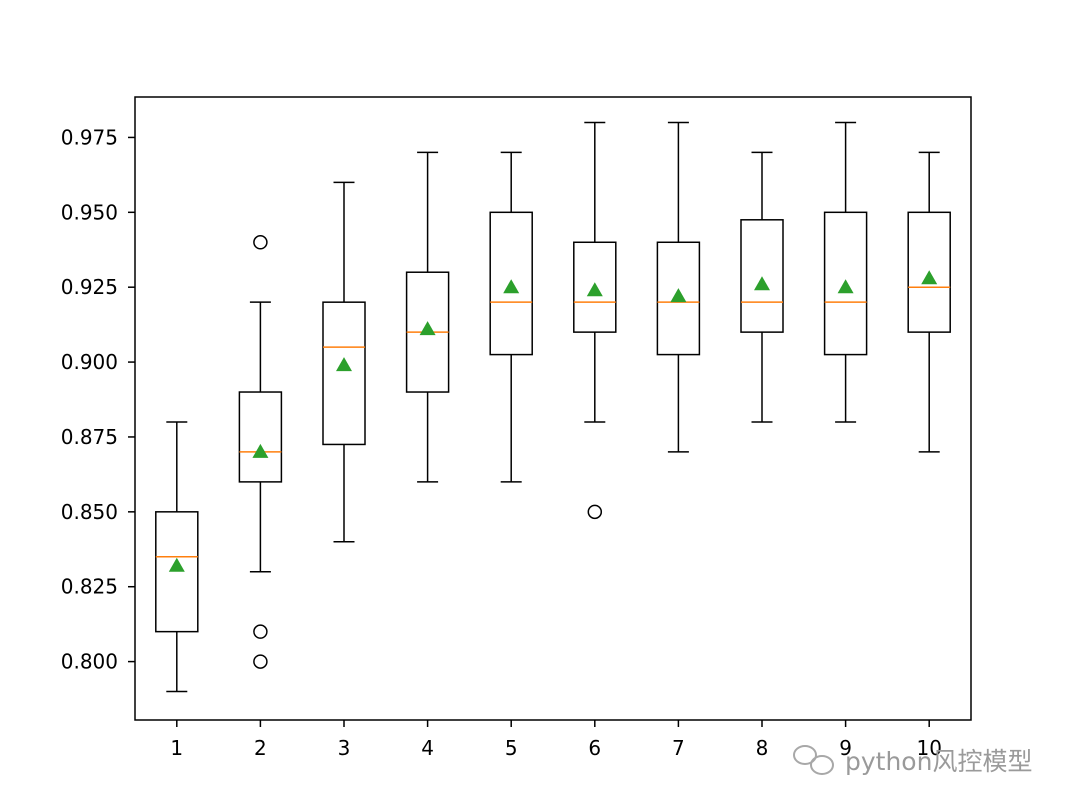  Describe the element at coordinates (928, 748) in the screenshot. I see `x-tick-label: 10` at that location.